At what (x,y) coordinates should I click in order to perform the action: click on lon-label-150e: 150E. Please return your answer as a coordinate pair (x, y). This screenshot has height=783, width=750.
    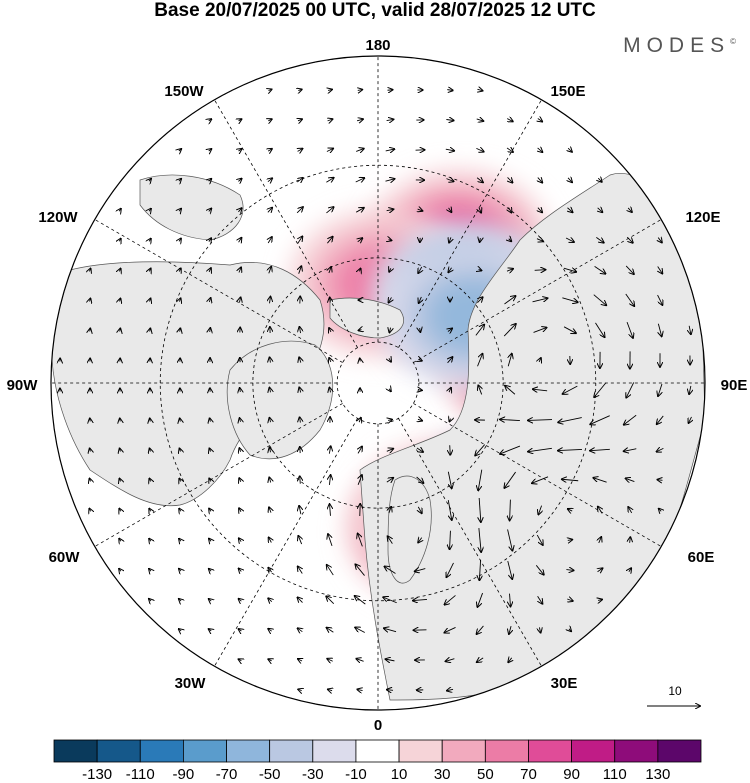
    Looking at the image, I should click on (567, 91).